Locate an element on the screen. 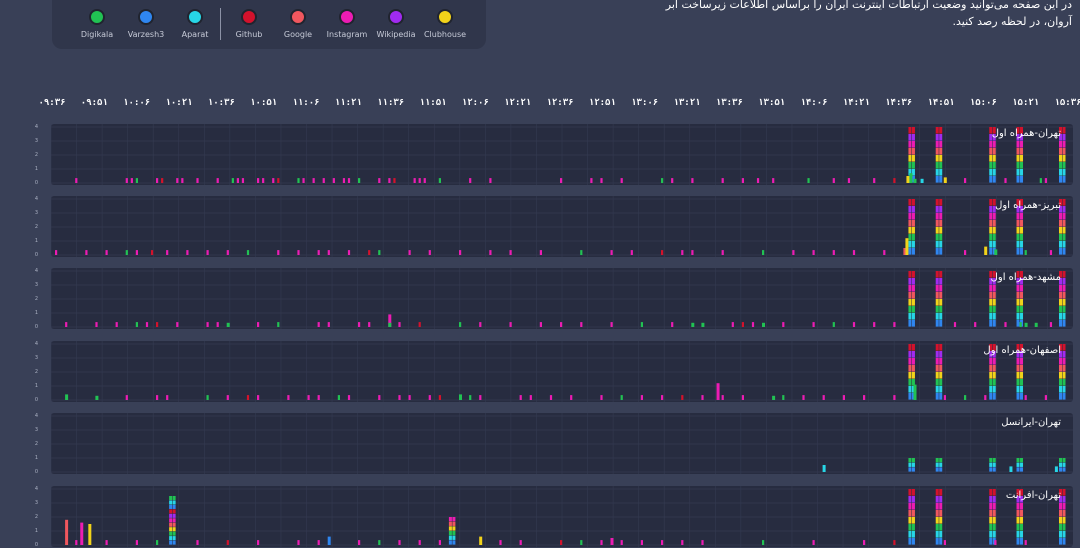  legend-item-wikipedia: Wikipedia is located at coordinates (396, 21).